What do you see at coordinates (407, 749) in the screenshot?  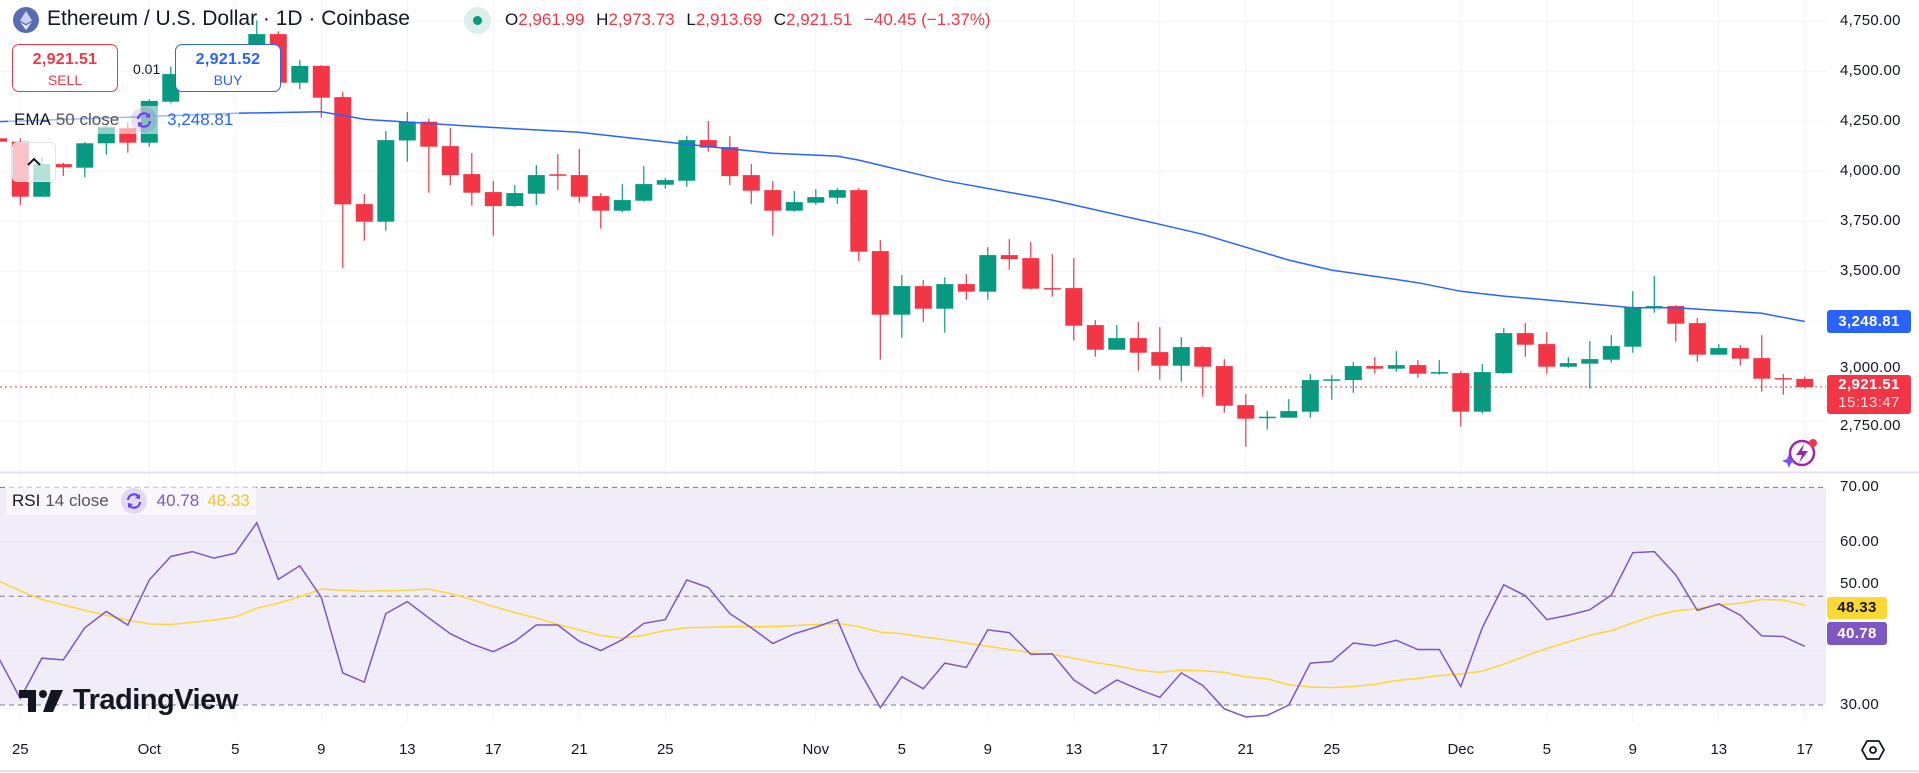 I see `time-tick-label: 13` at bounding box center [407, 749].